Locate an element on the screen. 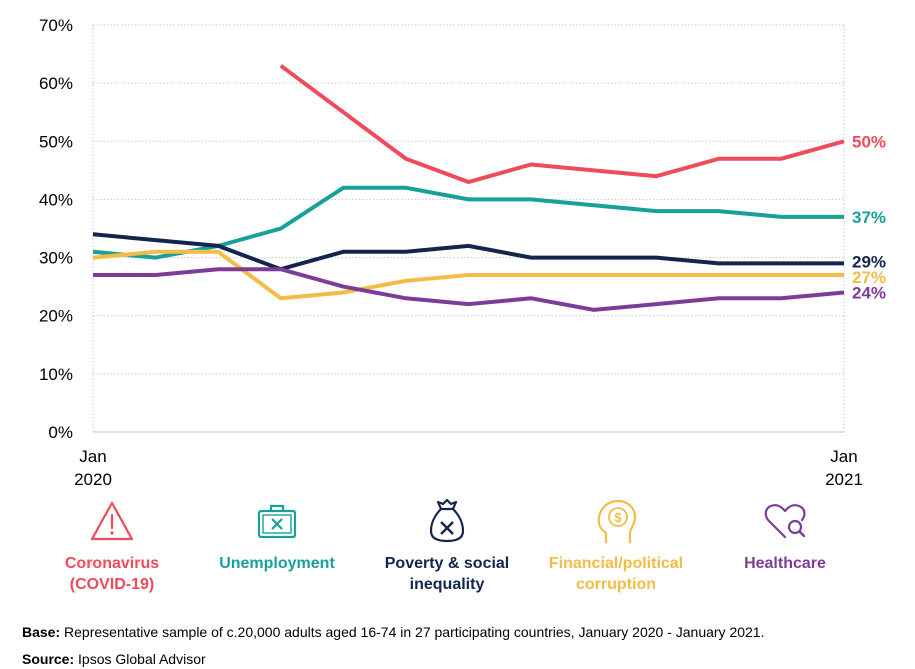 This screenshot has height=669, width=915. y-tick-label: 20% is located at coordinates (56, 316).